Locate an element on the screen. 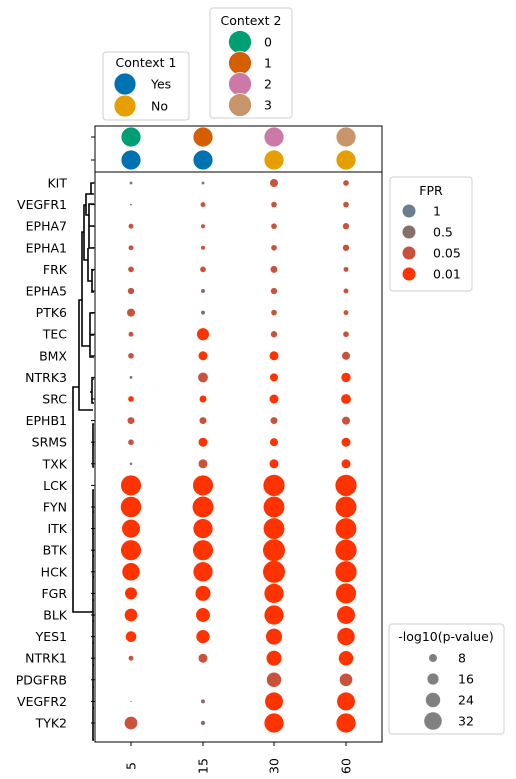 The image size is (516, 779). size-legend-marker is located at coordinates (433, 721).